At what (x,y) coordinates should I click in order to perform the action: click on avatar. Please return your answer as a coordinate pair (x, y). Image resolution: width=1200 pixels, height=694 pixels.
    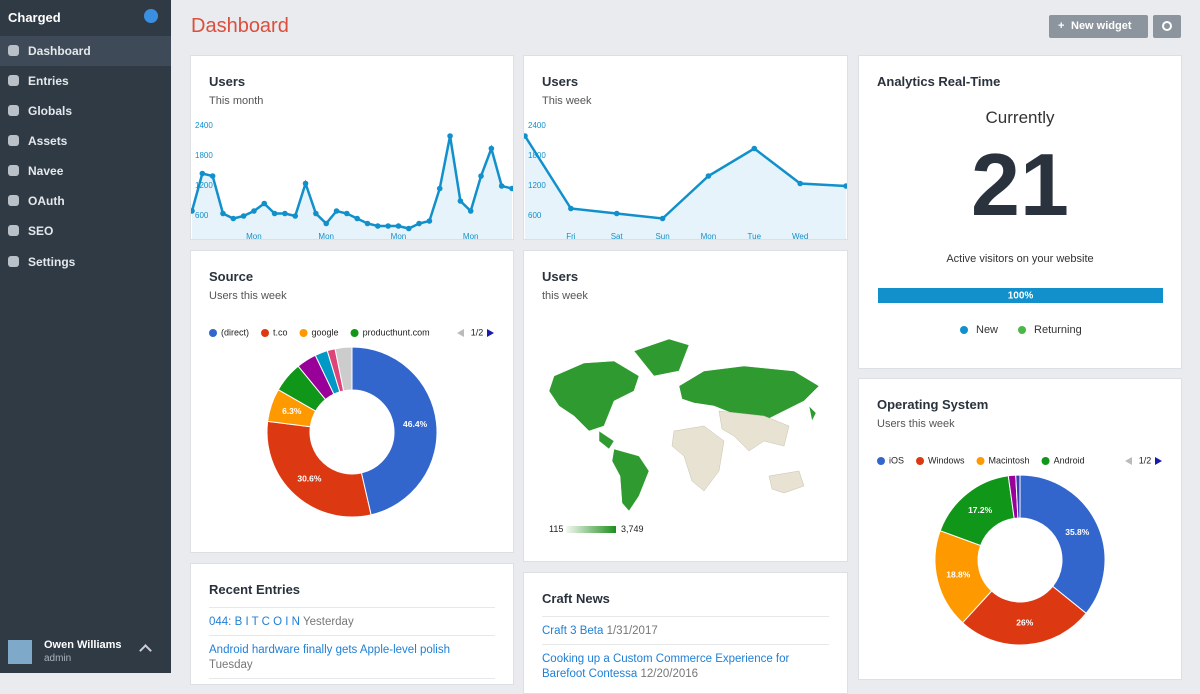
    Looking at the image, I should click on (20, 652).